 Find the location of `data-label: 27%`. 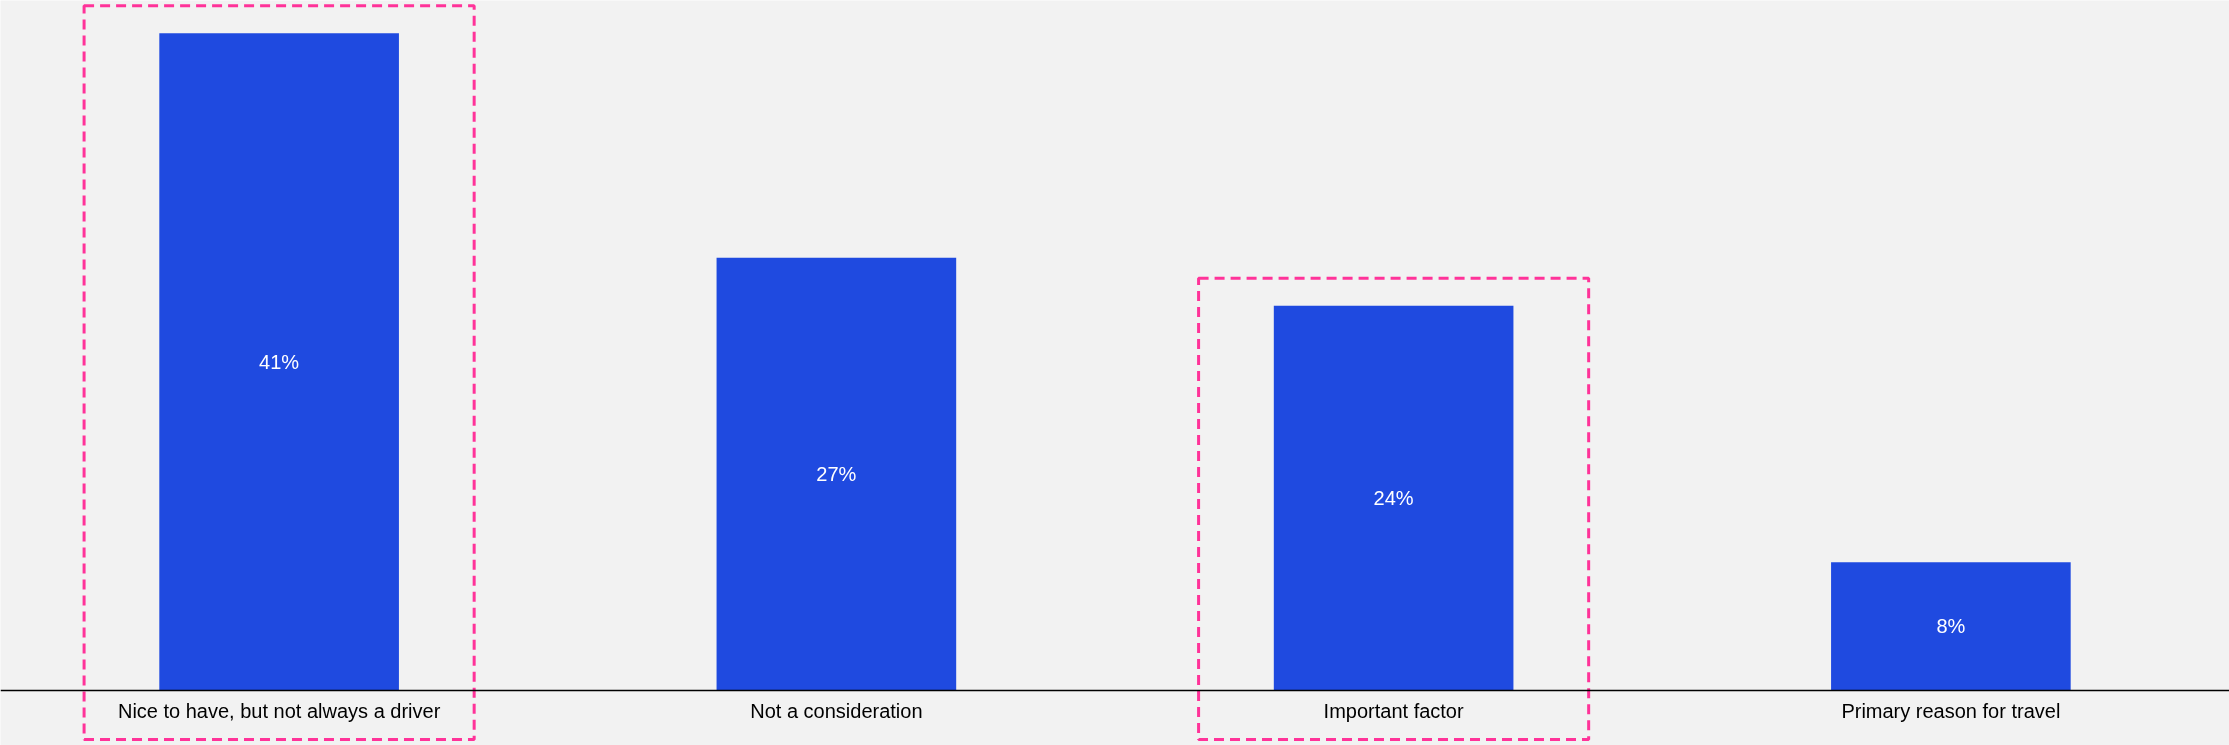

data-label: 27% is located at coordinates (836, 474).